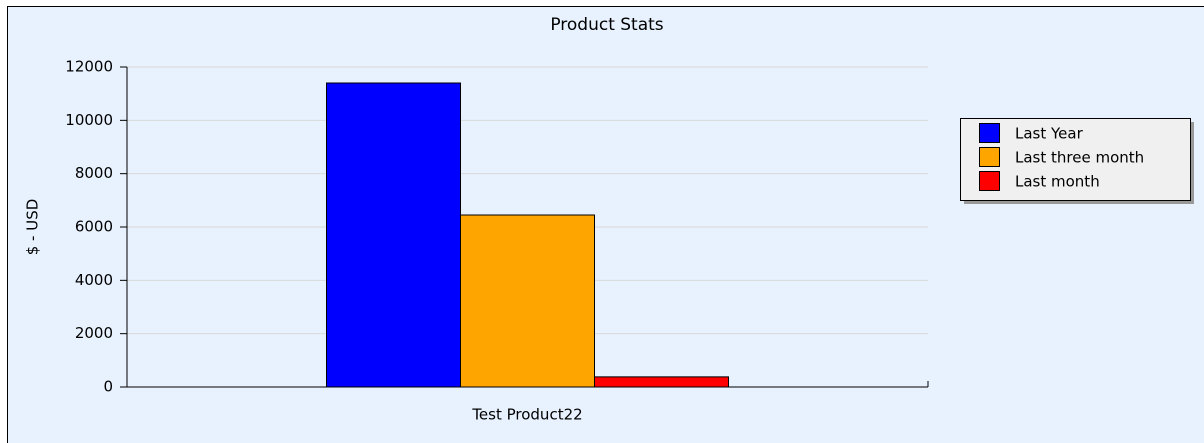 This screenshot has height=443, width=1204. What do you see at coordinates (108, 387) in the screenshot?
I see `y-tick-label: 0` at bounding box center [108, 387].